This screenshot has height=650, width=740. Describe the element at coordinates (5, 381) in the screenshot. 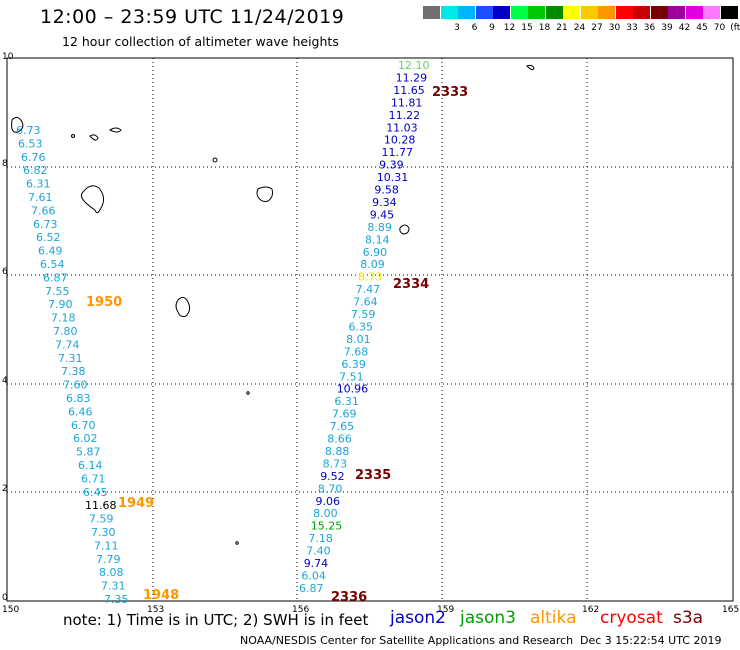

I see `y-tick-label: 4` at that location.